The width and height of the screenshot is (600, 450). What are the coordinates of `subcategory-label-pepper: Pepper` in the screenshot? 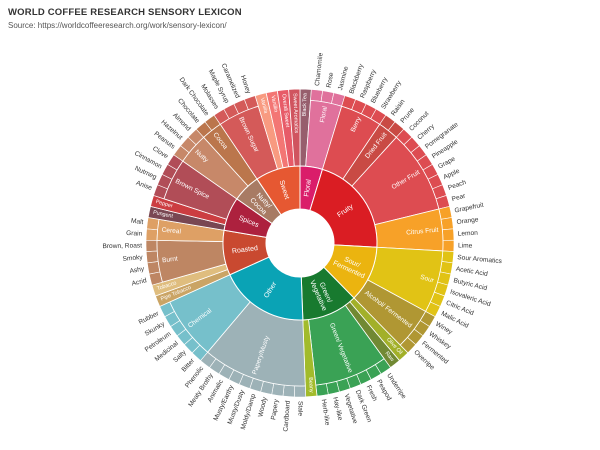 It's located at (164, 204).